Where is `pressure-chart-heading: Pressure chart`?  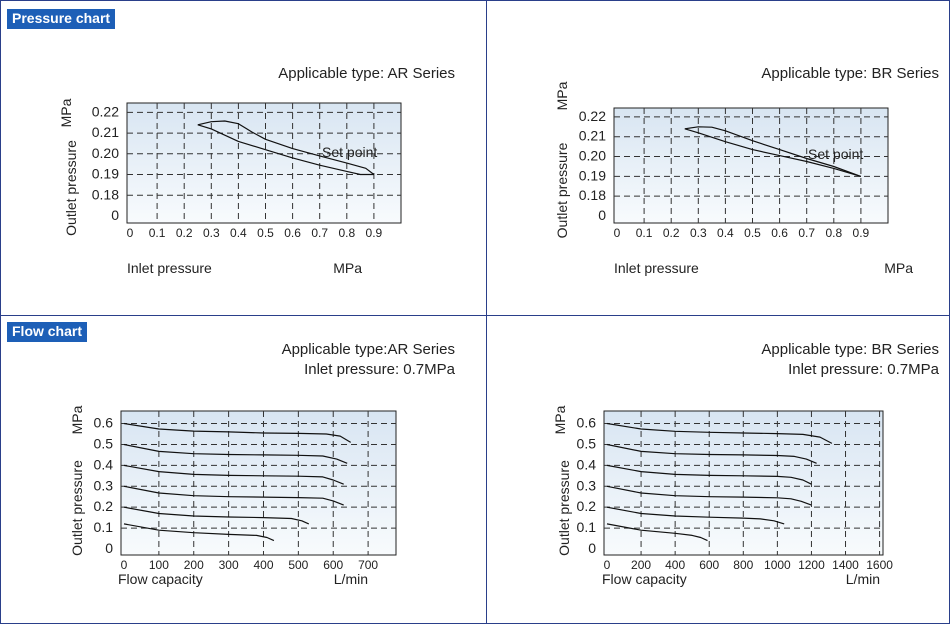 pressure-chart-heading: Pressure chart is located at coordinates (61, 19).